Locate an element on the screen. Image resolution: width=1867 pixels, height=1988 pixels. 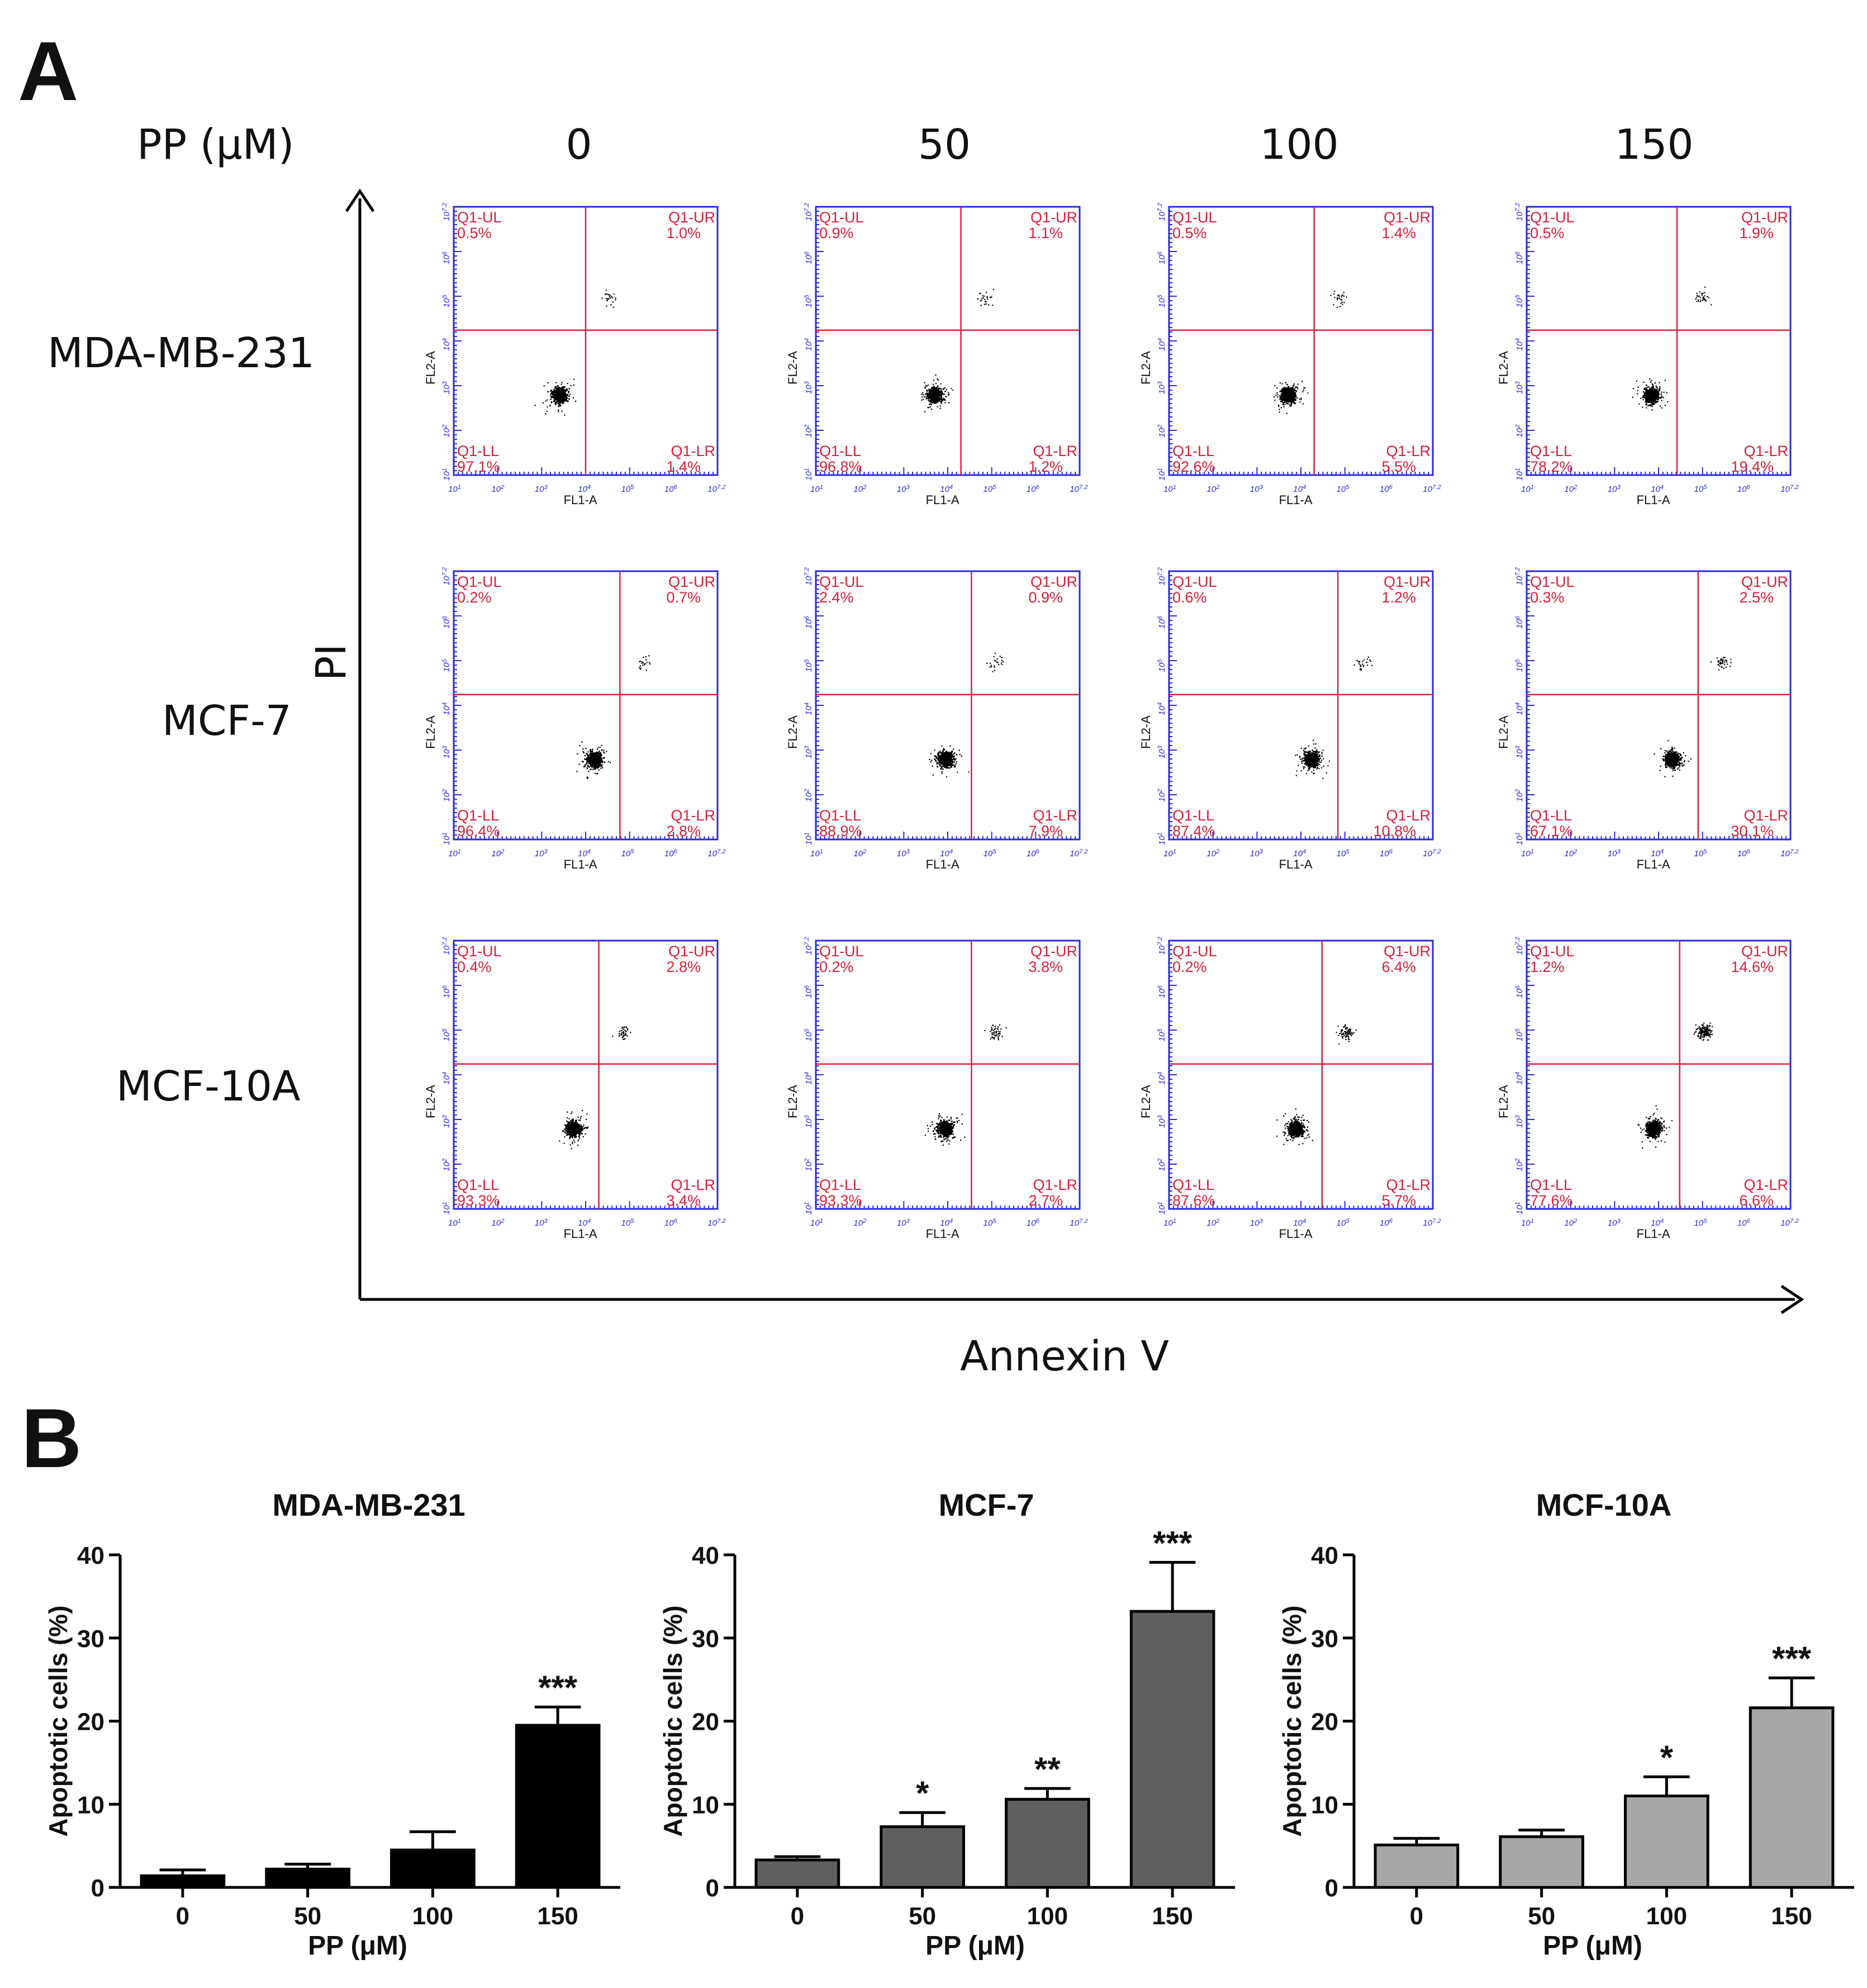
quadrant-ur-value: 1.1% is located at coordinates (1045, 233).